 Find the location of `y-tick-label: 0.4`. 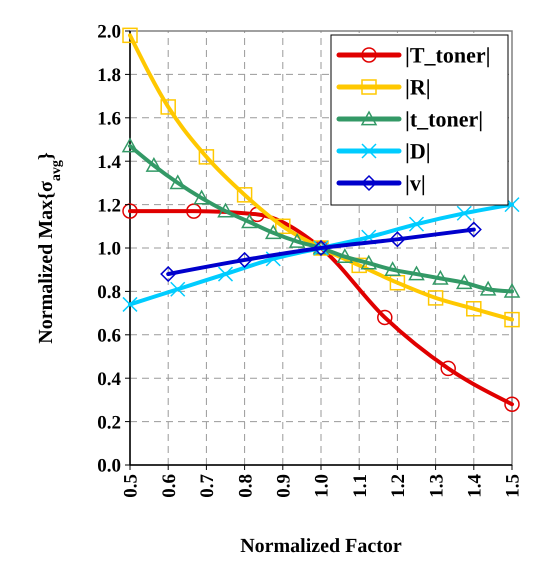

y-tick-label: 0.4 is located at coordinates (109, 379).